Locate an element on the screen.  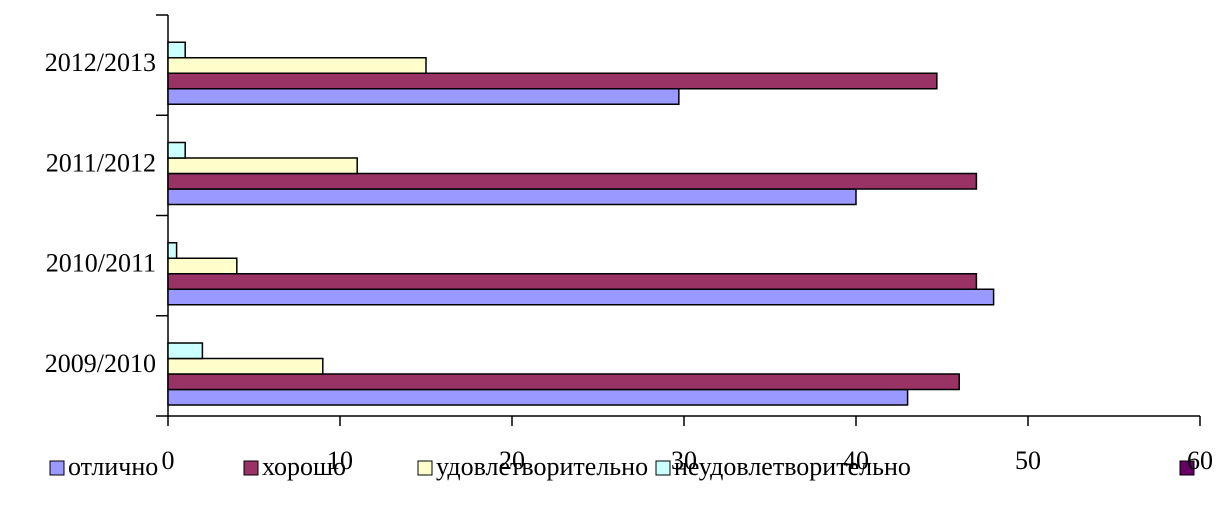
x-tick-label: 60 is located at coordinates (1200, 460).